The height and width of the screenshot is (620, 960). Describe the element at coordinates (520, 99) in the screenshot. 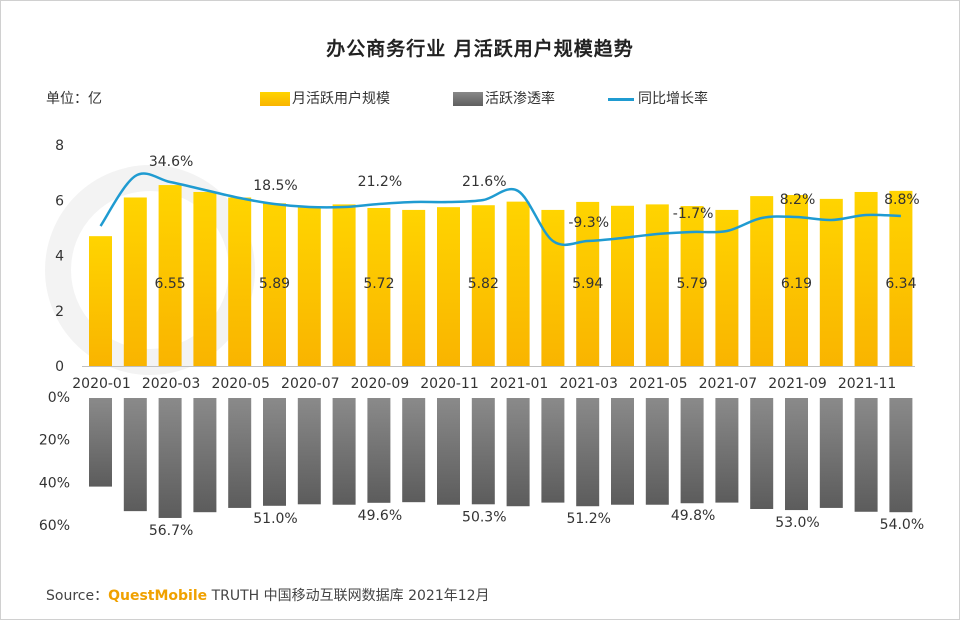

I see `legend-label-penetration: 活跃渗透率` at that location.